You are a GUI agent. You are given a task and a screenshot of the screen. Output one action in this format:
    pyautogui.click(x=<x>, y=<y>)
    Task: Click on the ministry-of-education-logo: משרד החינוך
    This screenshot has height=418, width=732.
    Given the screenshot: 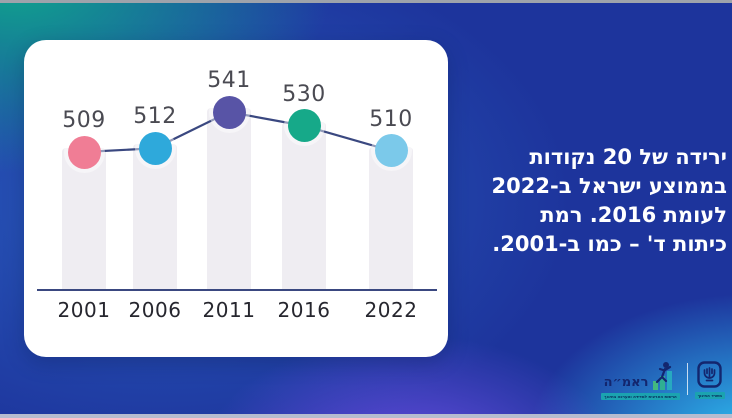 What is the action you would take?
    pyautogui.click(x=709, y=380)
    